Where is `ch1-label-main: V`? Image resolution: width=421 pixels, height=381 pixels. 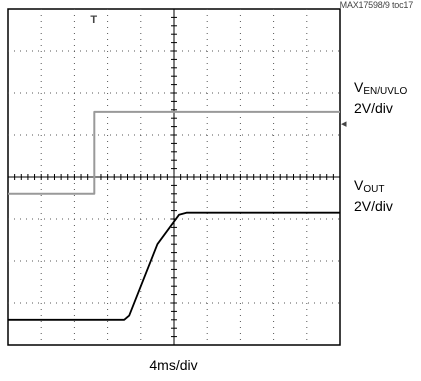
ch1-label-main: V is located at coordinates (359, 87).